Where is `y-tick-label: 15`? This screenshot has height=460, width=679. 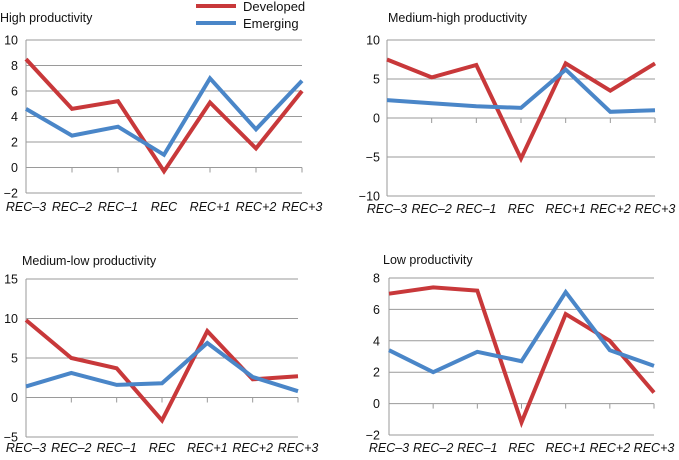
y-tick-label: 15 is located at coordinates (11, 280).